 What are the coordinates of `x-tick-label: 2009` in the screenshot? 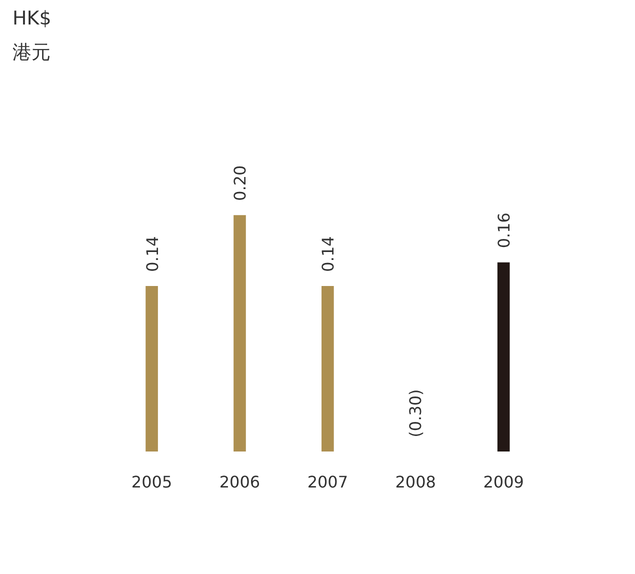 It's located at (503, 482).